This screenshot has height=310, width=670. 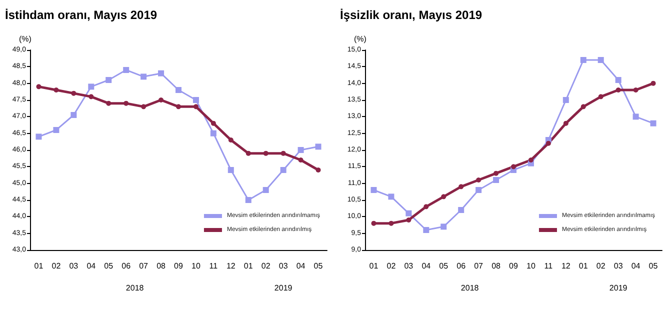 What do you see at coordinates (360, 39) in the screenshot?
I see `y-axis-title: (%)` at bounding box center [360, 39].